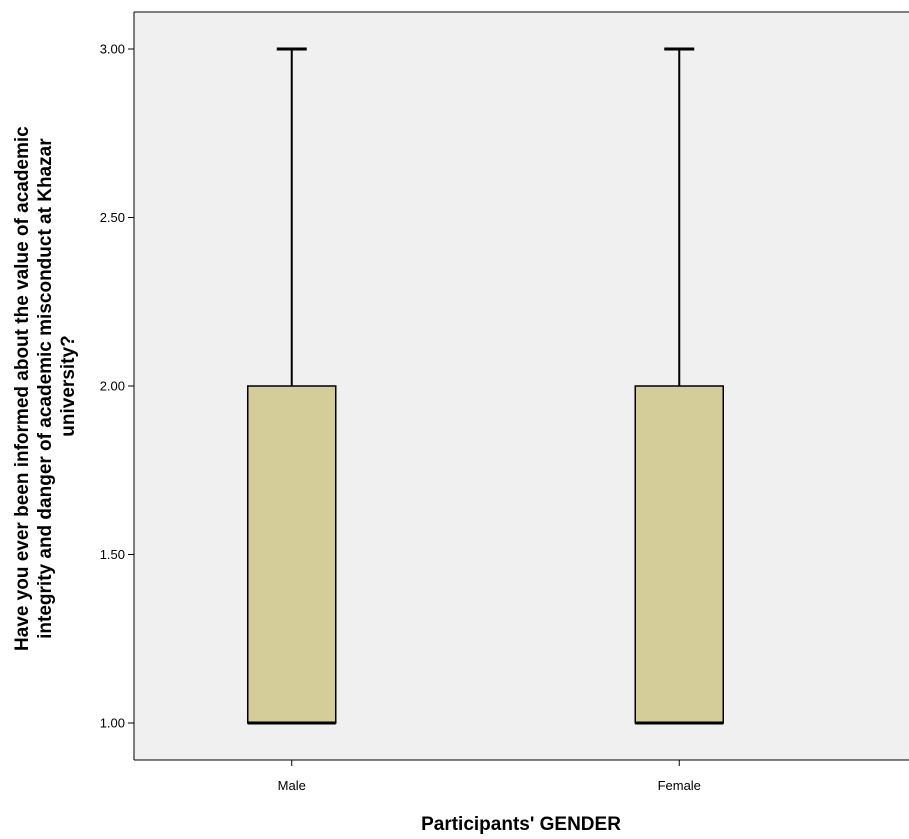 Image resolution: width=909 pixels, height=839 pixels. Describe the element at coordinates (112, 217) in the screenshot. I see `y-tick-label: 2.50` at that location.